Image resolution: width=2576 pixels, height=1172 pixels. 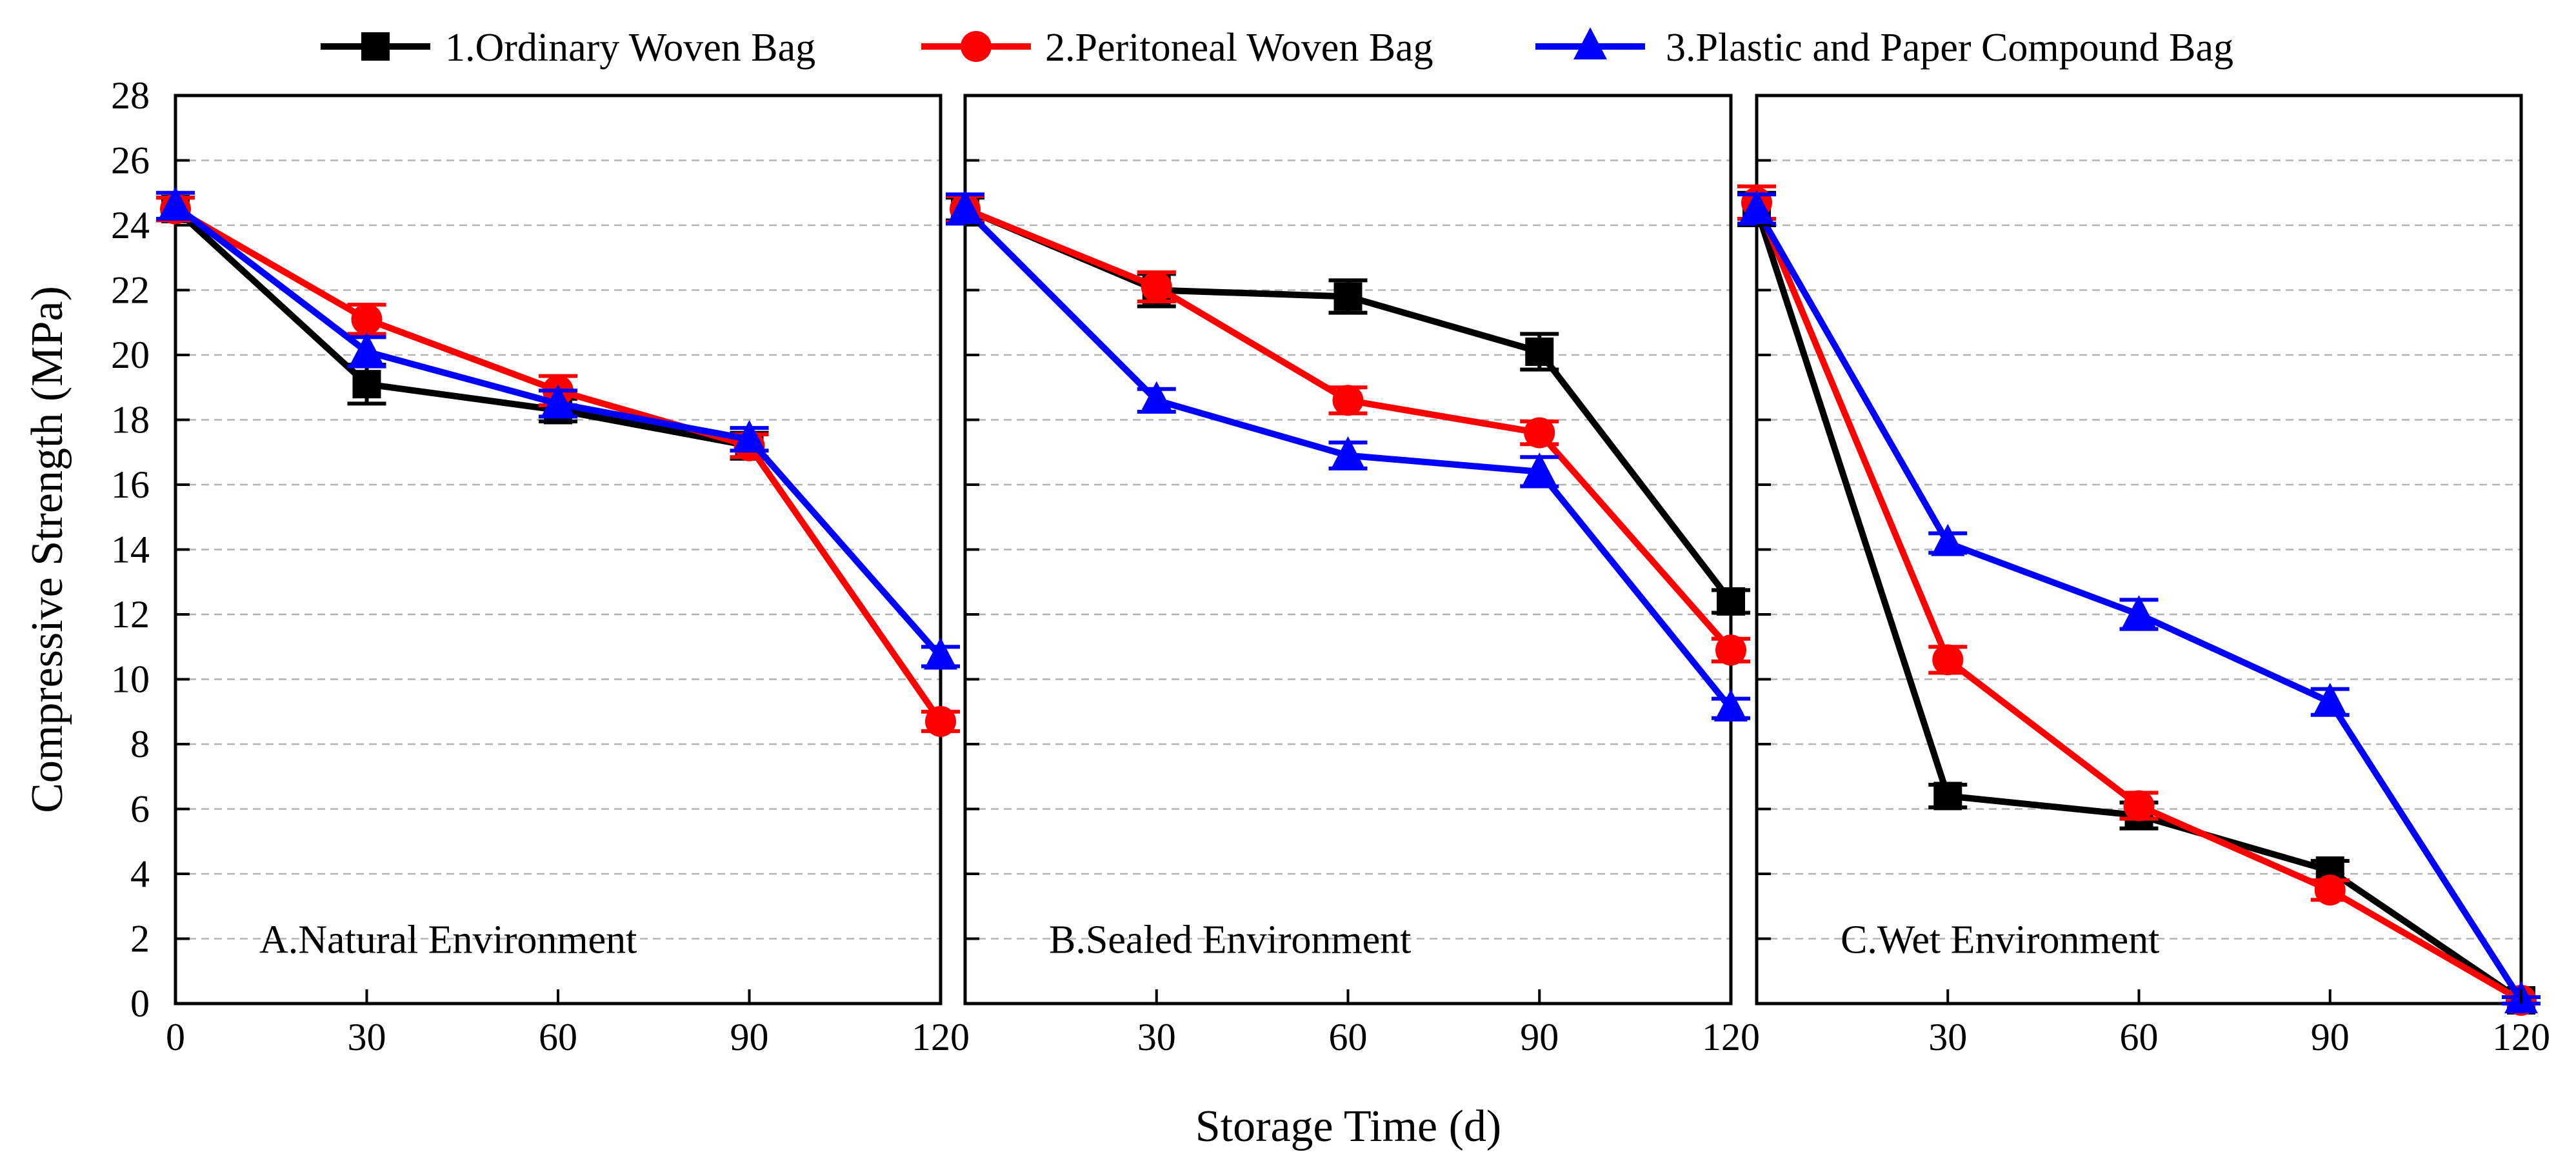 What do you see at coordinates (140, 809) in the screenshot?
I see `ytick-label-6: 6` at bounding box center [140, 809].